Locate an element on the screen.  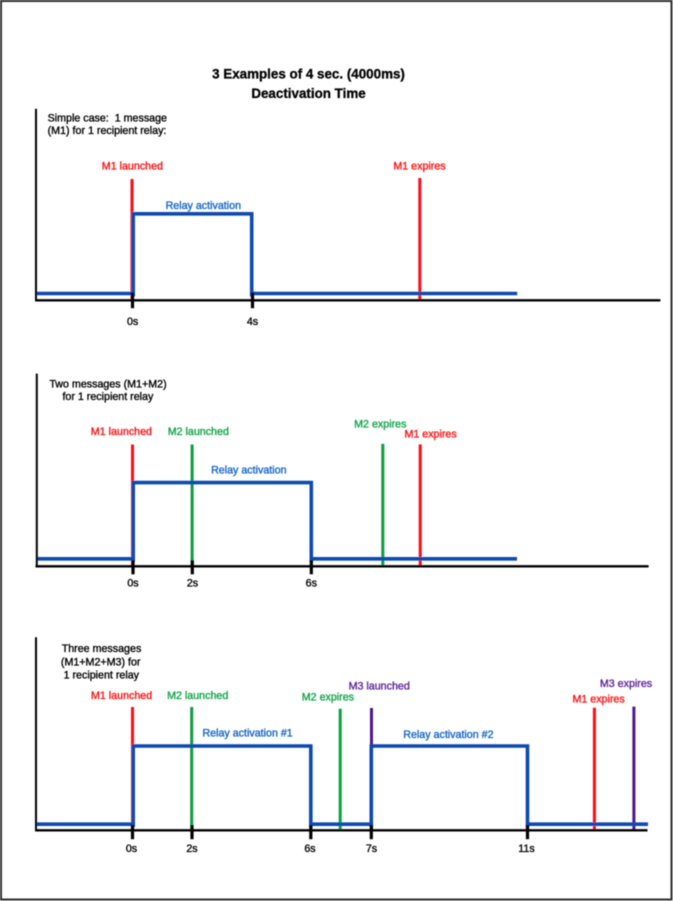
svg-text: Two messages (M1+M2) is located at coordinates (107, 384).